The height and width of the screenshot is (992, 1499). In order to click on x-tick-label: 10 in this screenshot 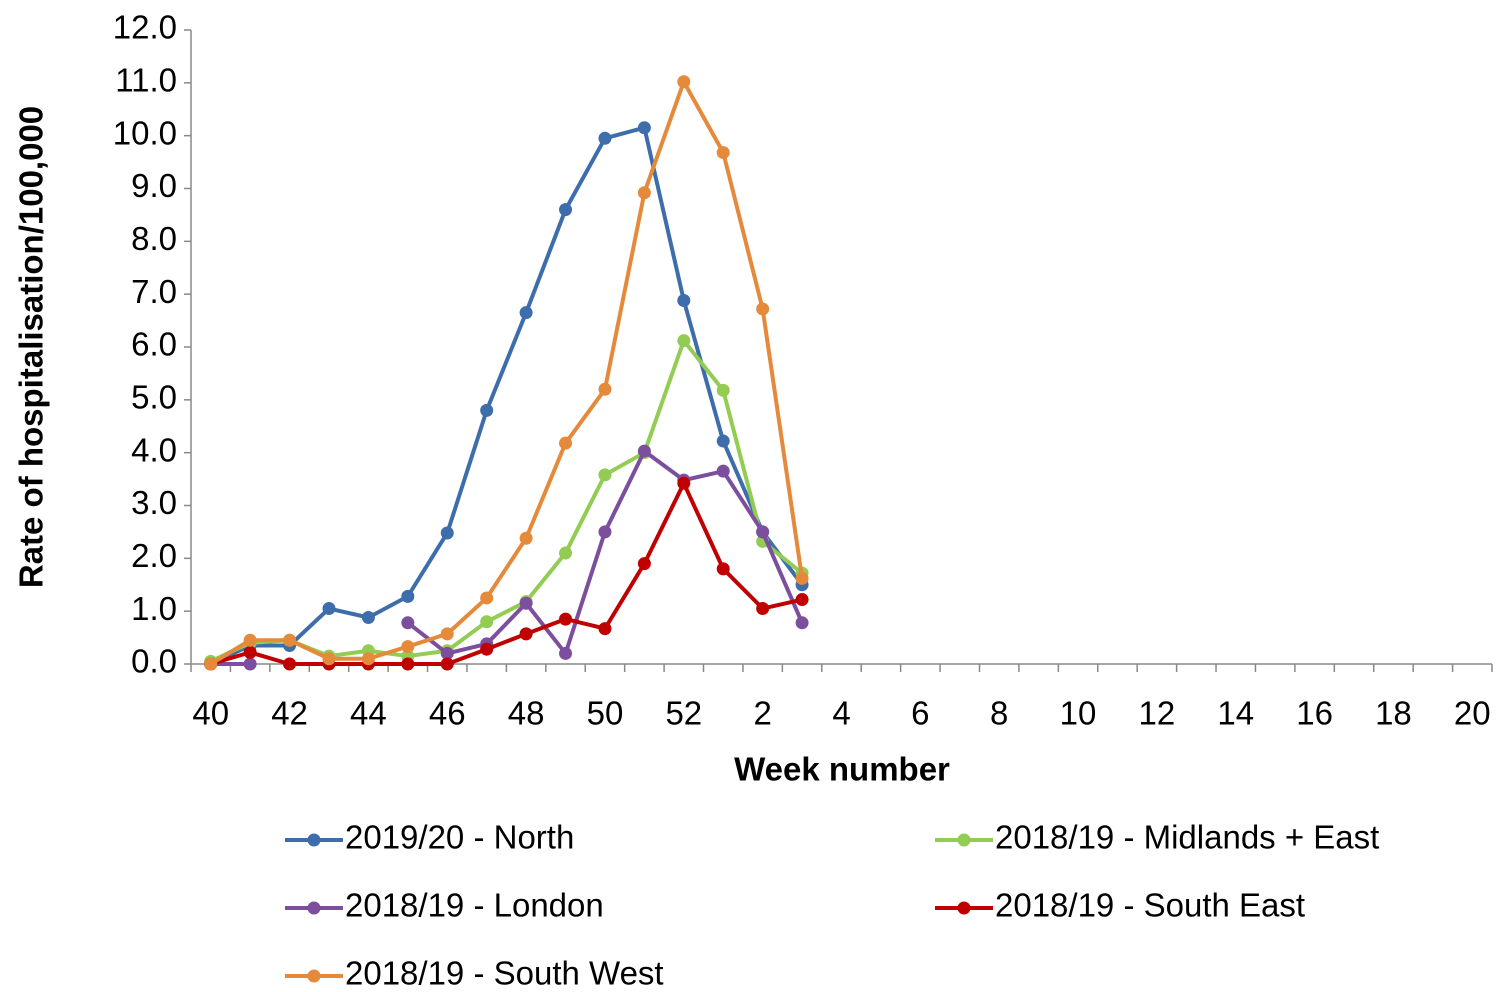, I will do `click(1078, 713)`.